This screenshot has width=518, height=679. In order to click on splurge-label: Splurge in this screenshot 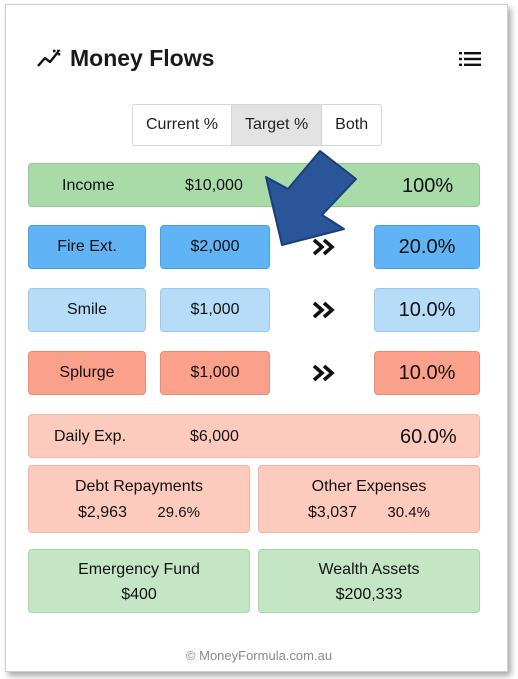, I will do `click(87, 372)`.